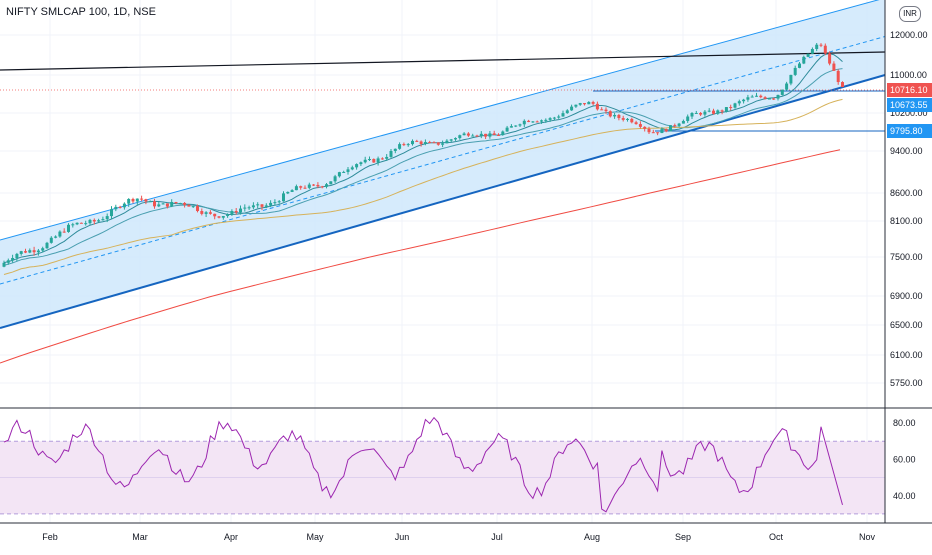 The height and width of the screenshot is (555, 932). I want to click on price-label-box, so click(909, 131).